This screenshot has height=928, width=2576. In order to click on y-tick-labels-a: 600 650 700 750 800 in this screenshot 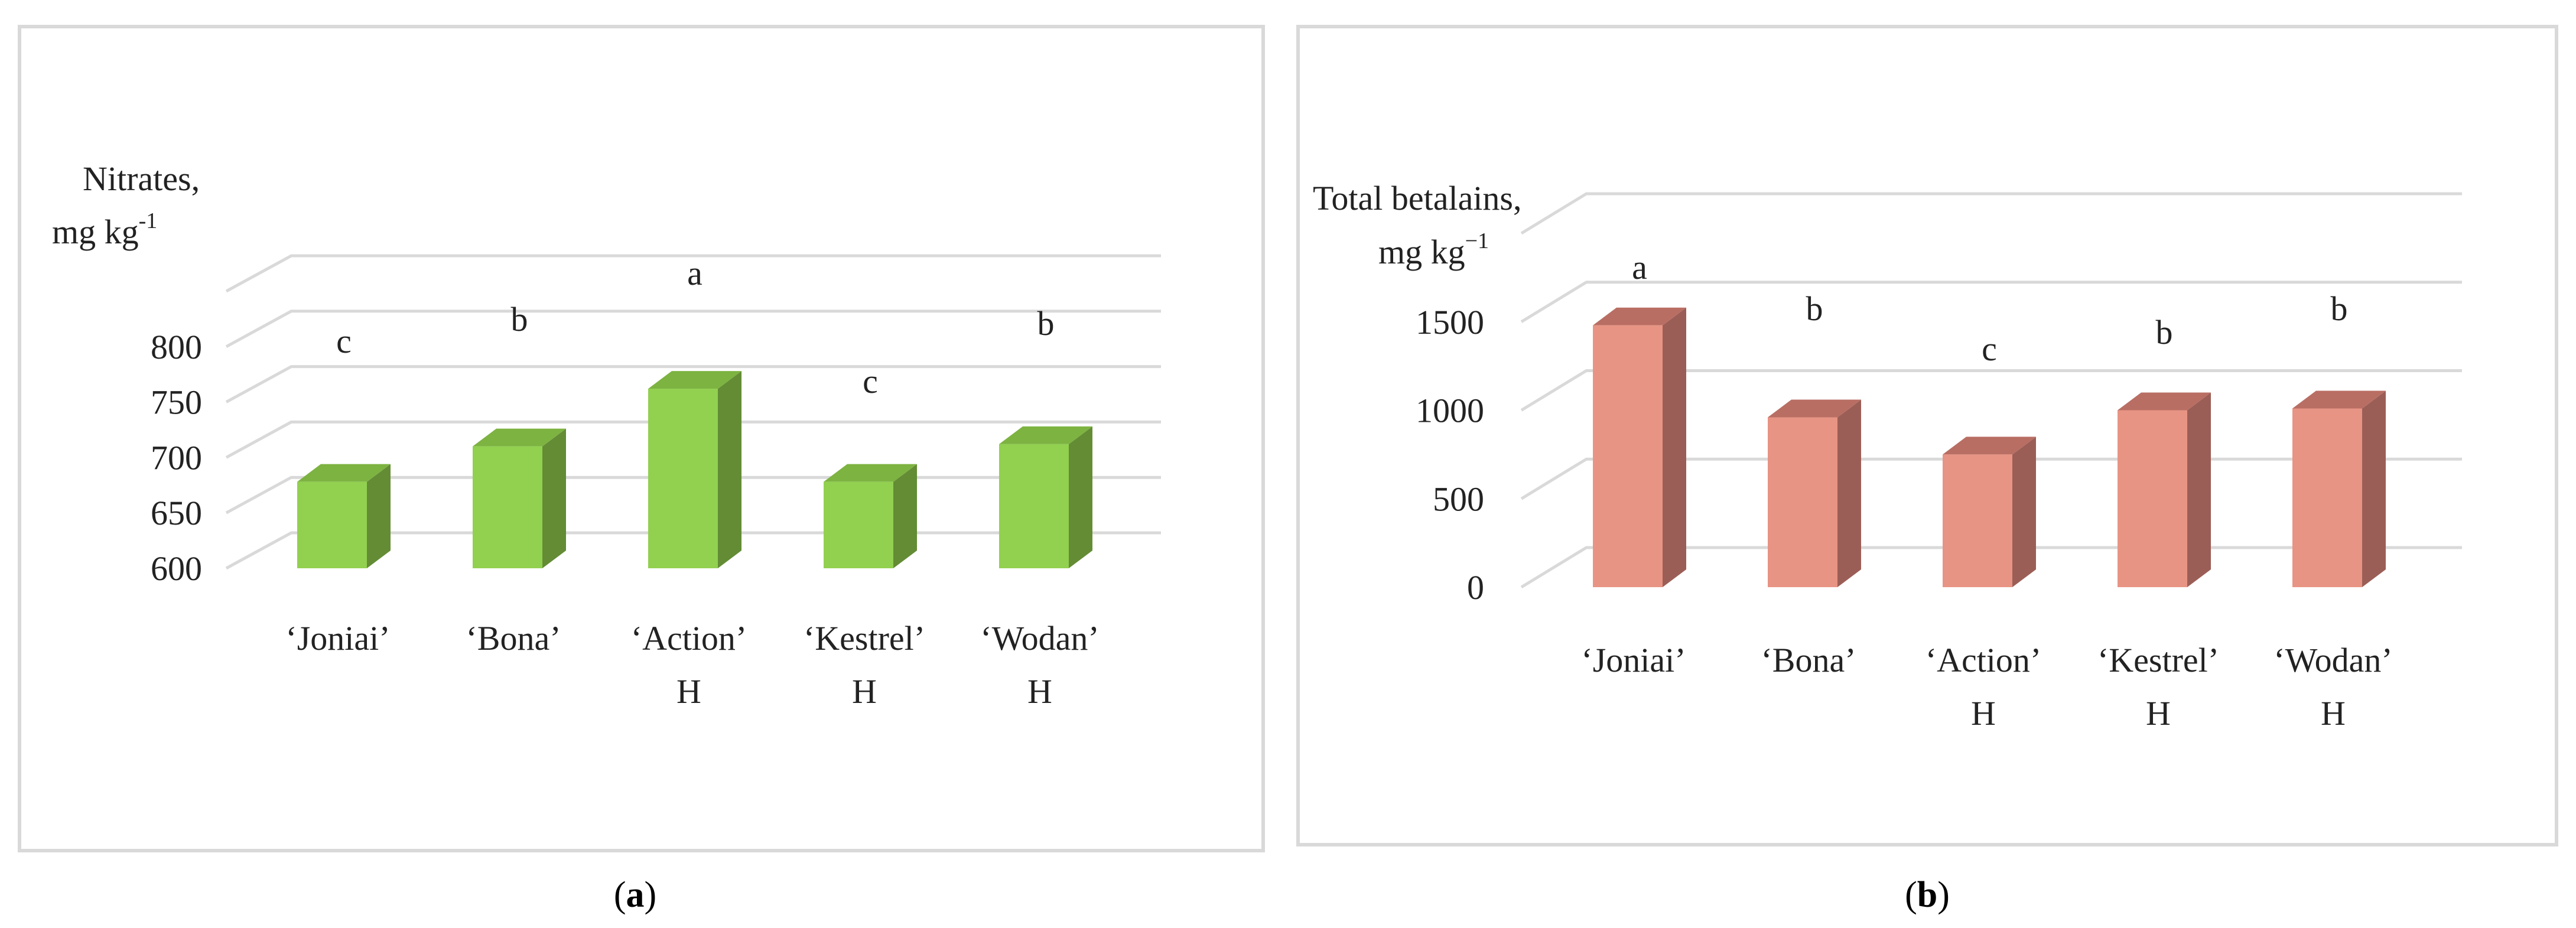, I will do `click(176, 458)`.